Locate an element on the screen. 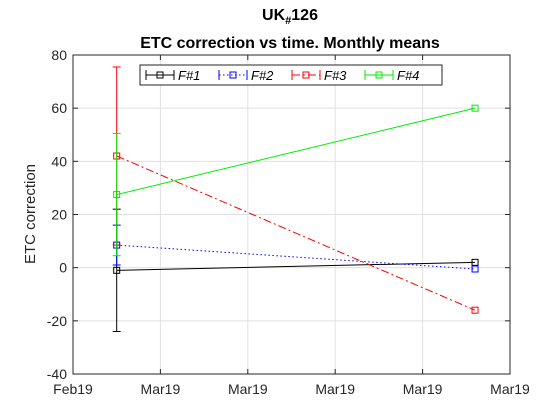  chart-subtitle: ETC correction vs time. Monthly means is located at coordinates (290, 43).